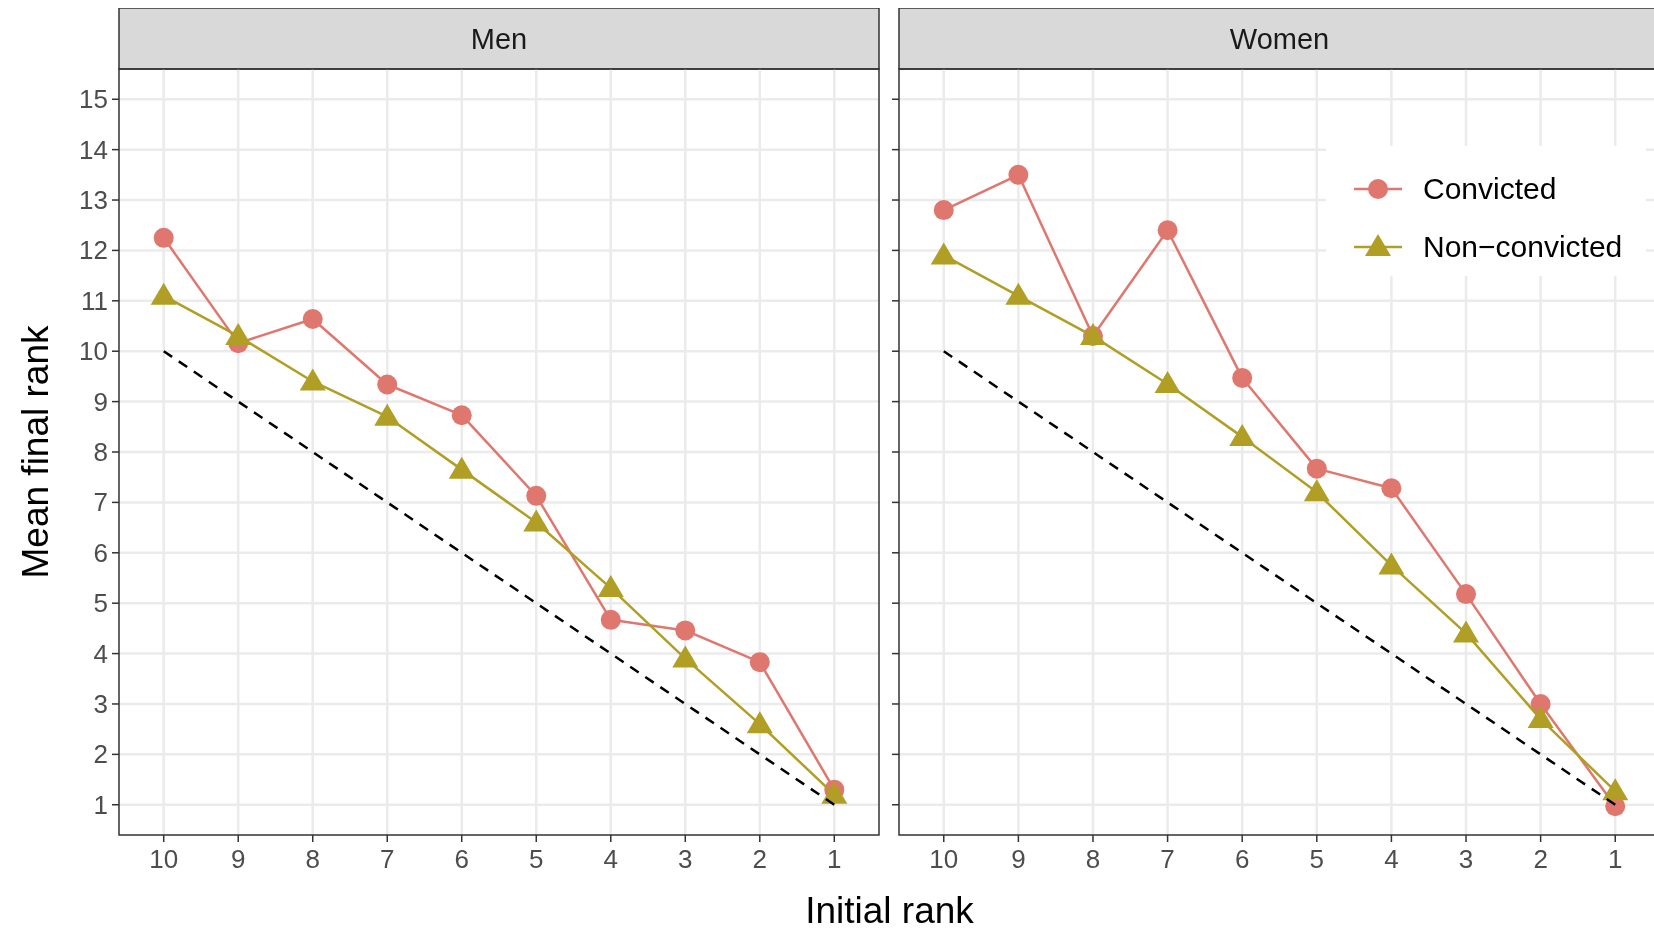  I want to click on y-tick-label: 7, so click(100, 502).